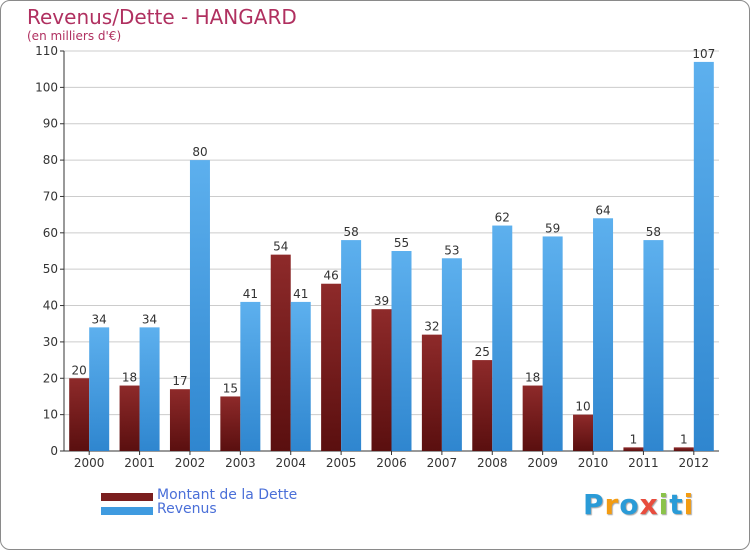  What do you see at coordinates (703, 54) in the screenshot?
I see `data-label-revenus-2012: 107` at bounding box center [703, 54].